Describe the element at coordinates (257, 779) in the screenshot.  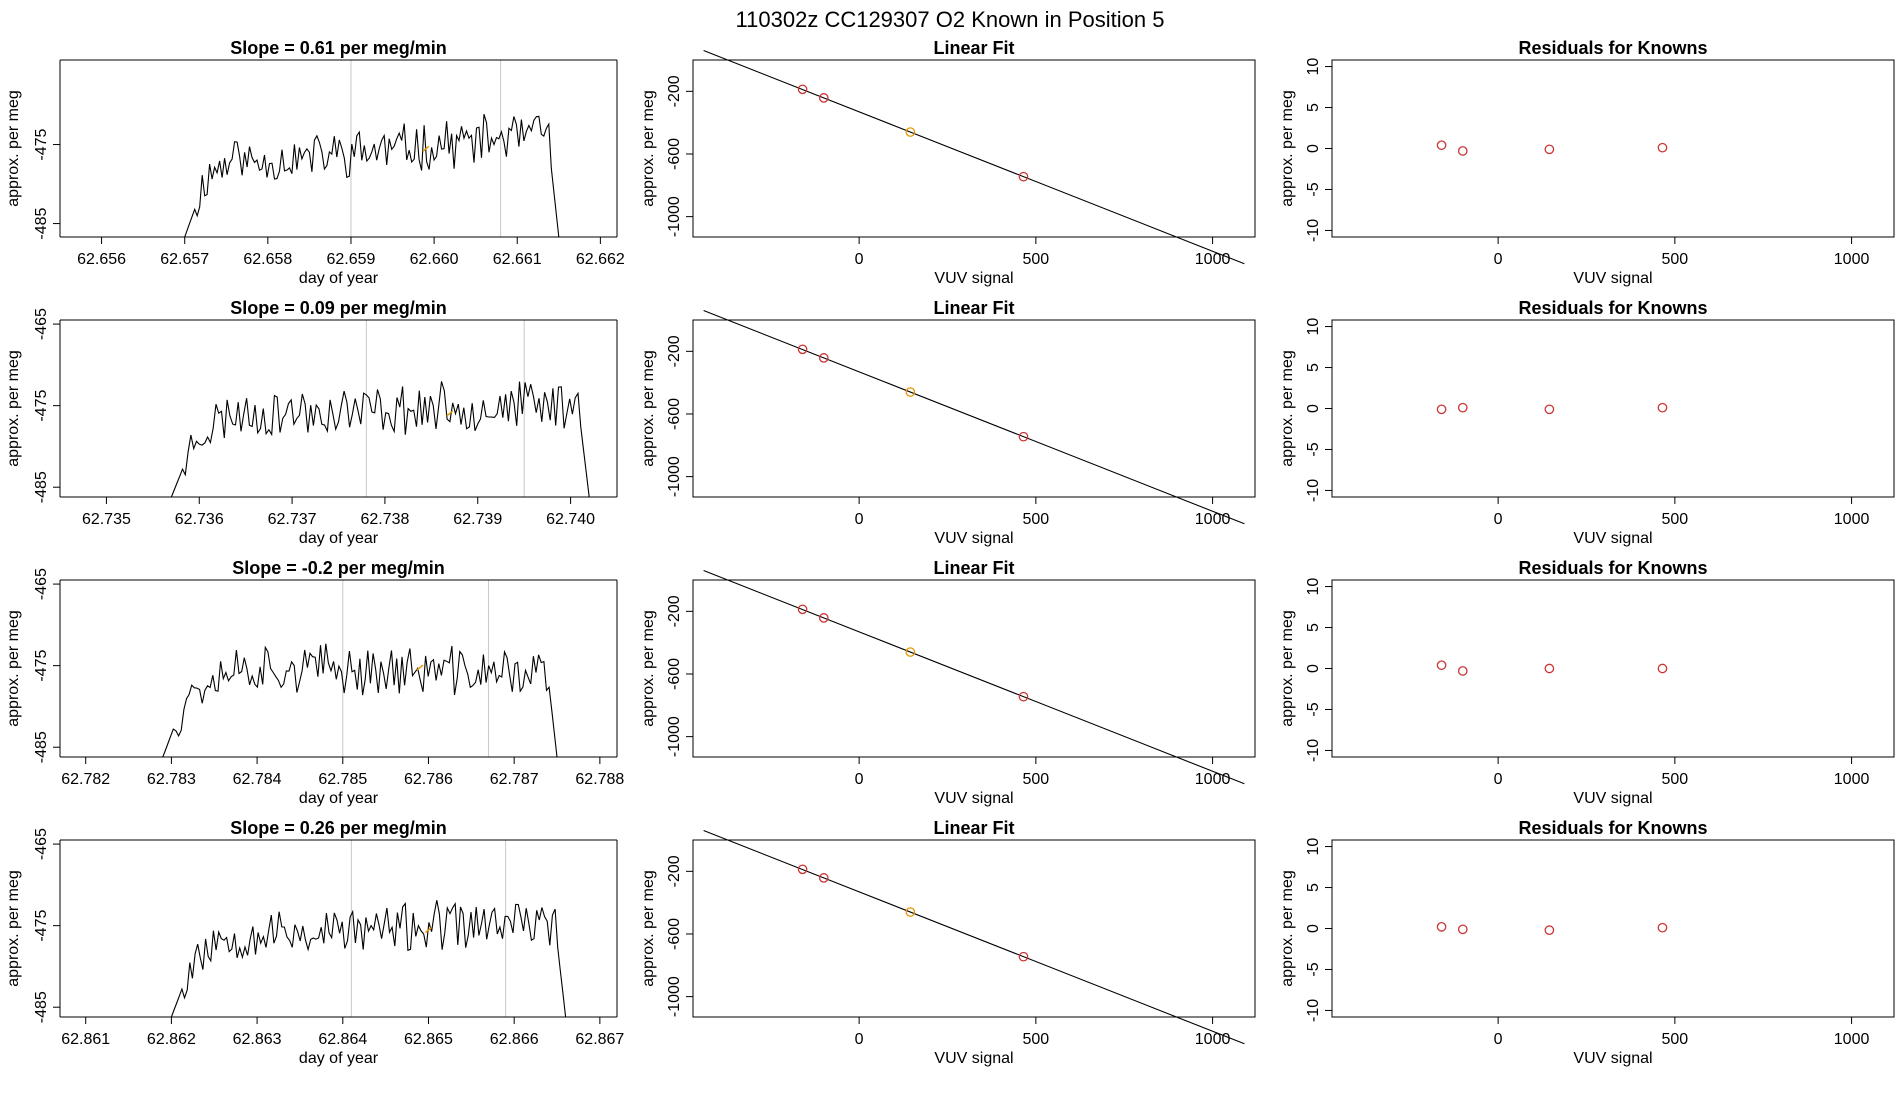
I see `timeseries-x-tick-label: 62.784` at that location.